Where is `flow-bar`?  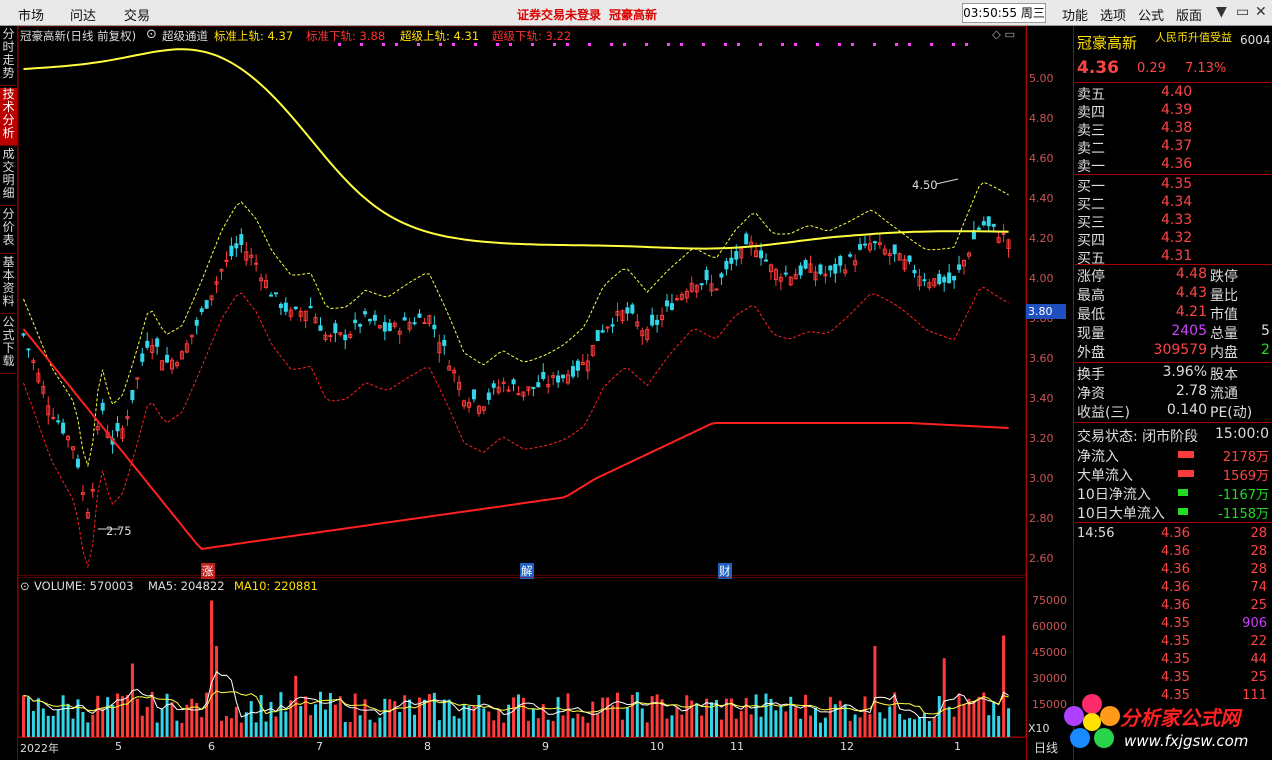 flow-bar is located at coordinates (1186, 473).